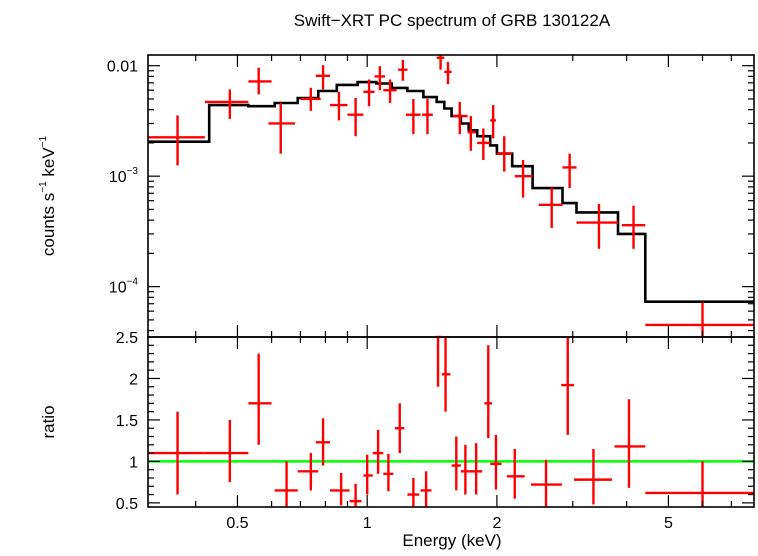  Describe the element at coordinates (451, 540) in the screenshot. I see `x-axis-label: Energy (keV)` at that location.